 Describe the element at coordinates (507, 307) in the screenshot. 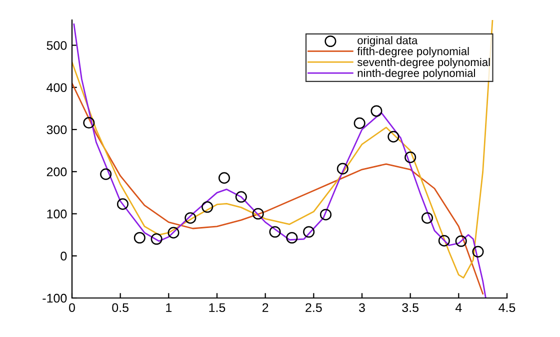

I see `x-tick-label: 4.5` at that location.